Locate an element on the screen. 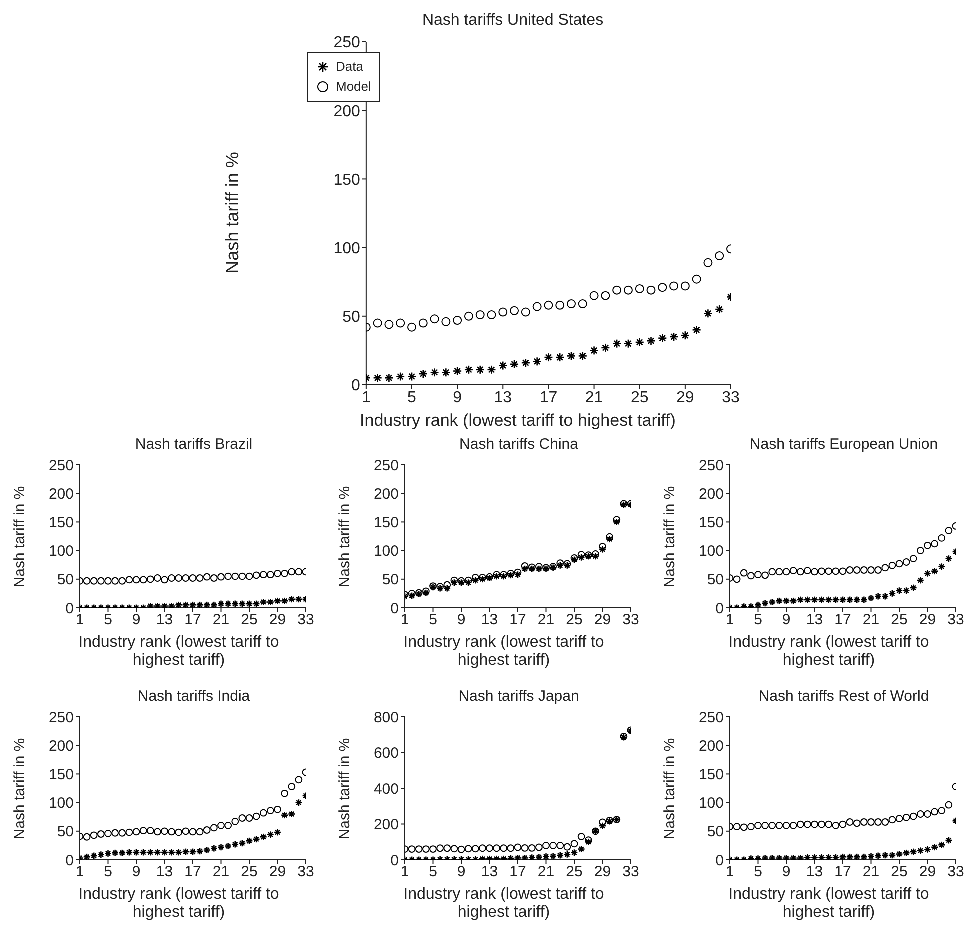 Image resolution: width=976 pixels, height=950 pixels. chart-title: Nash tariffs China is located at coordinates (519, 444).